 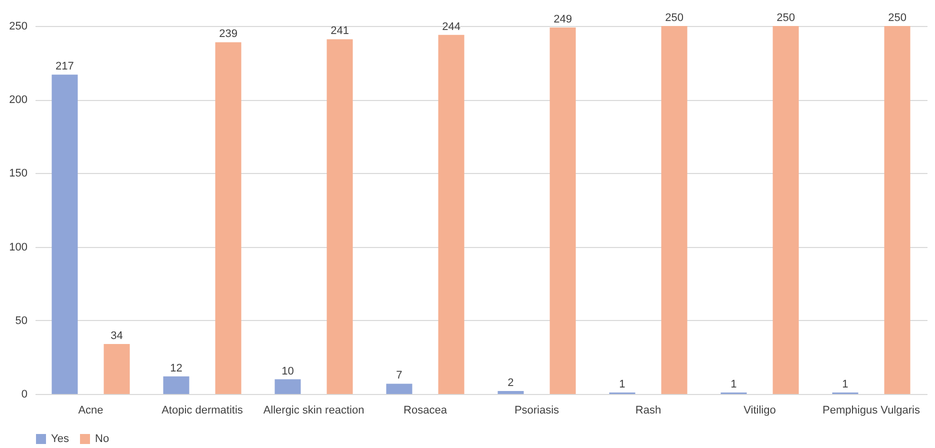 I want to click on legend-label: No, so click(x=102, y=439).